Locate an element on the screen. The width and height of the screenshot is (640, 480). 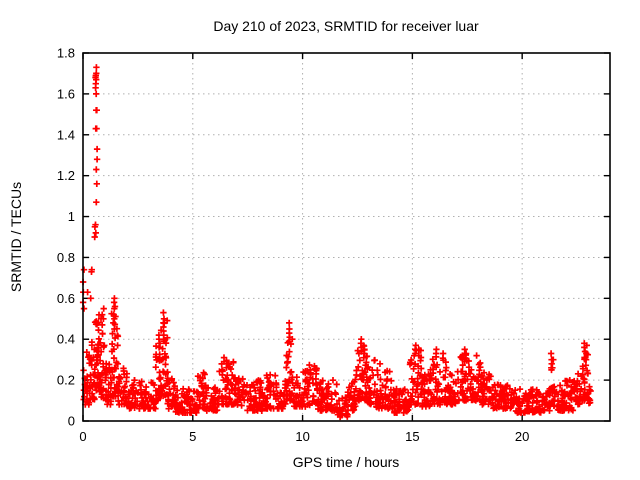
y-tick-label: 0.6 is located at coordinates (66, 298).